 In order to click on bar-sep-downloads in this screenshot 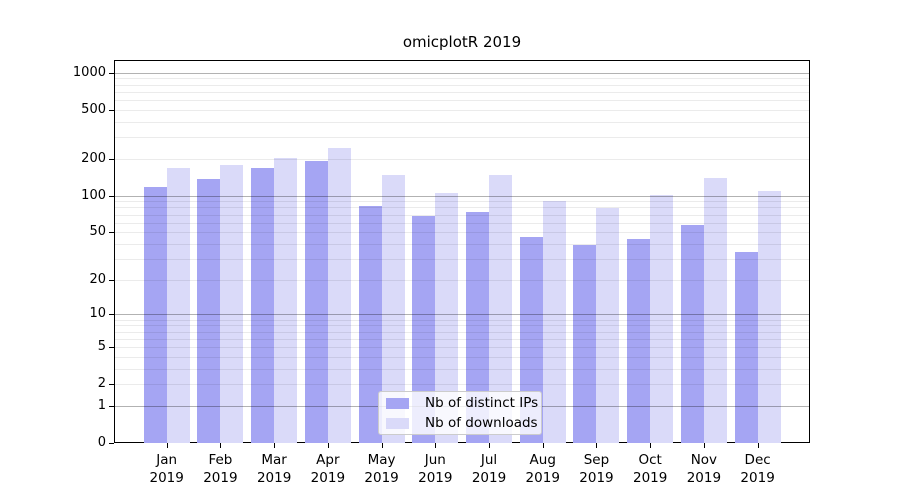, I will do `click(608, 325)`.